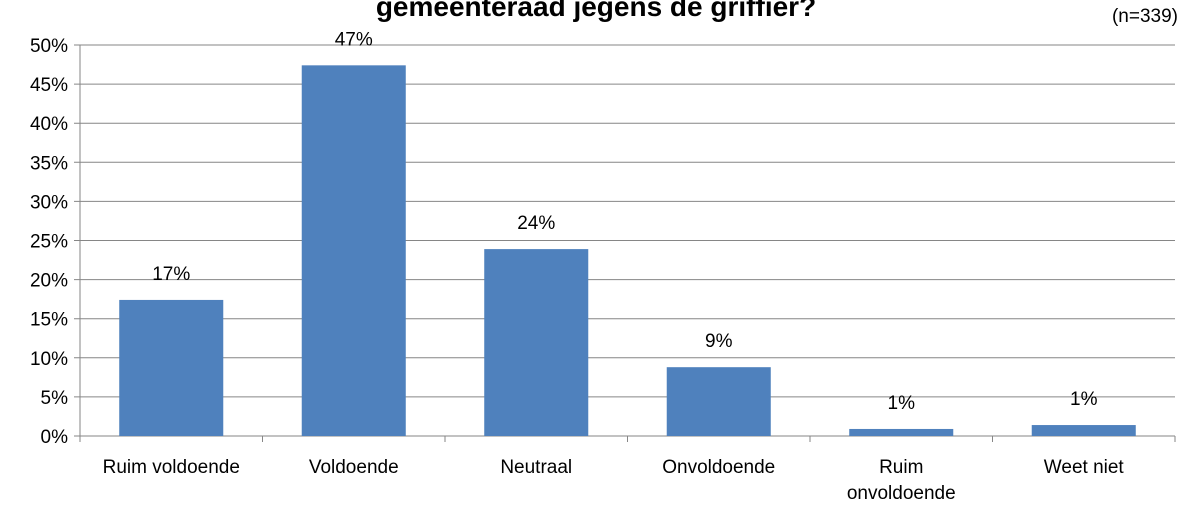 The image size is (1192, 515). I want to click on x-tick-label: Neutraal, so click(536, 467).